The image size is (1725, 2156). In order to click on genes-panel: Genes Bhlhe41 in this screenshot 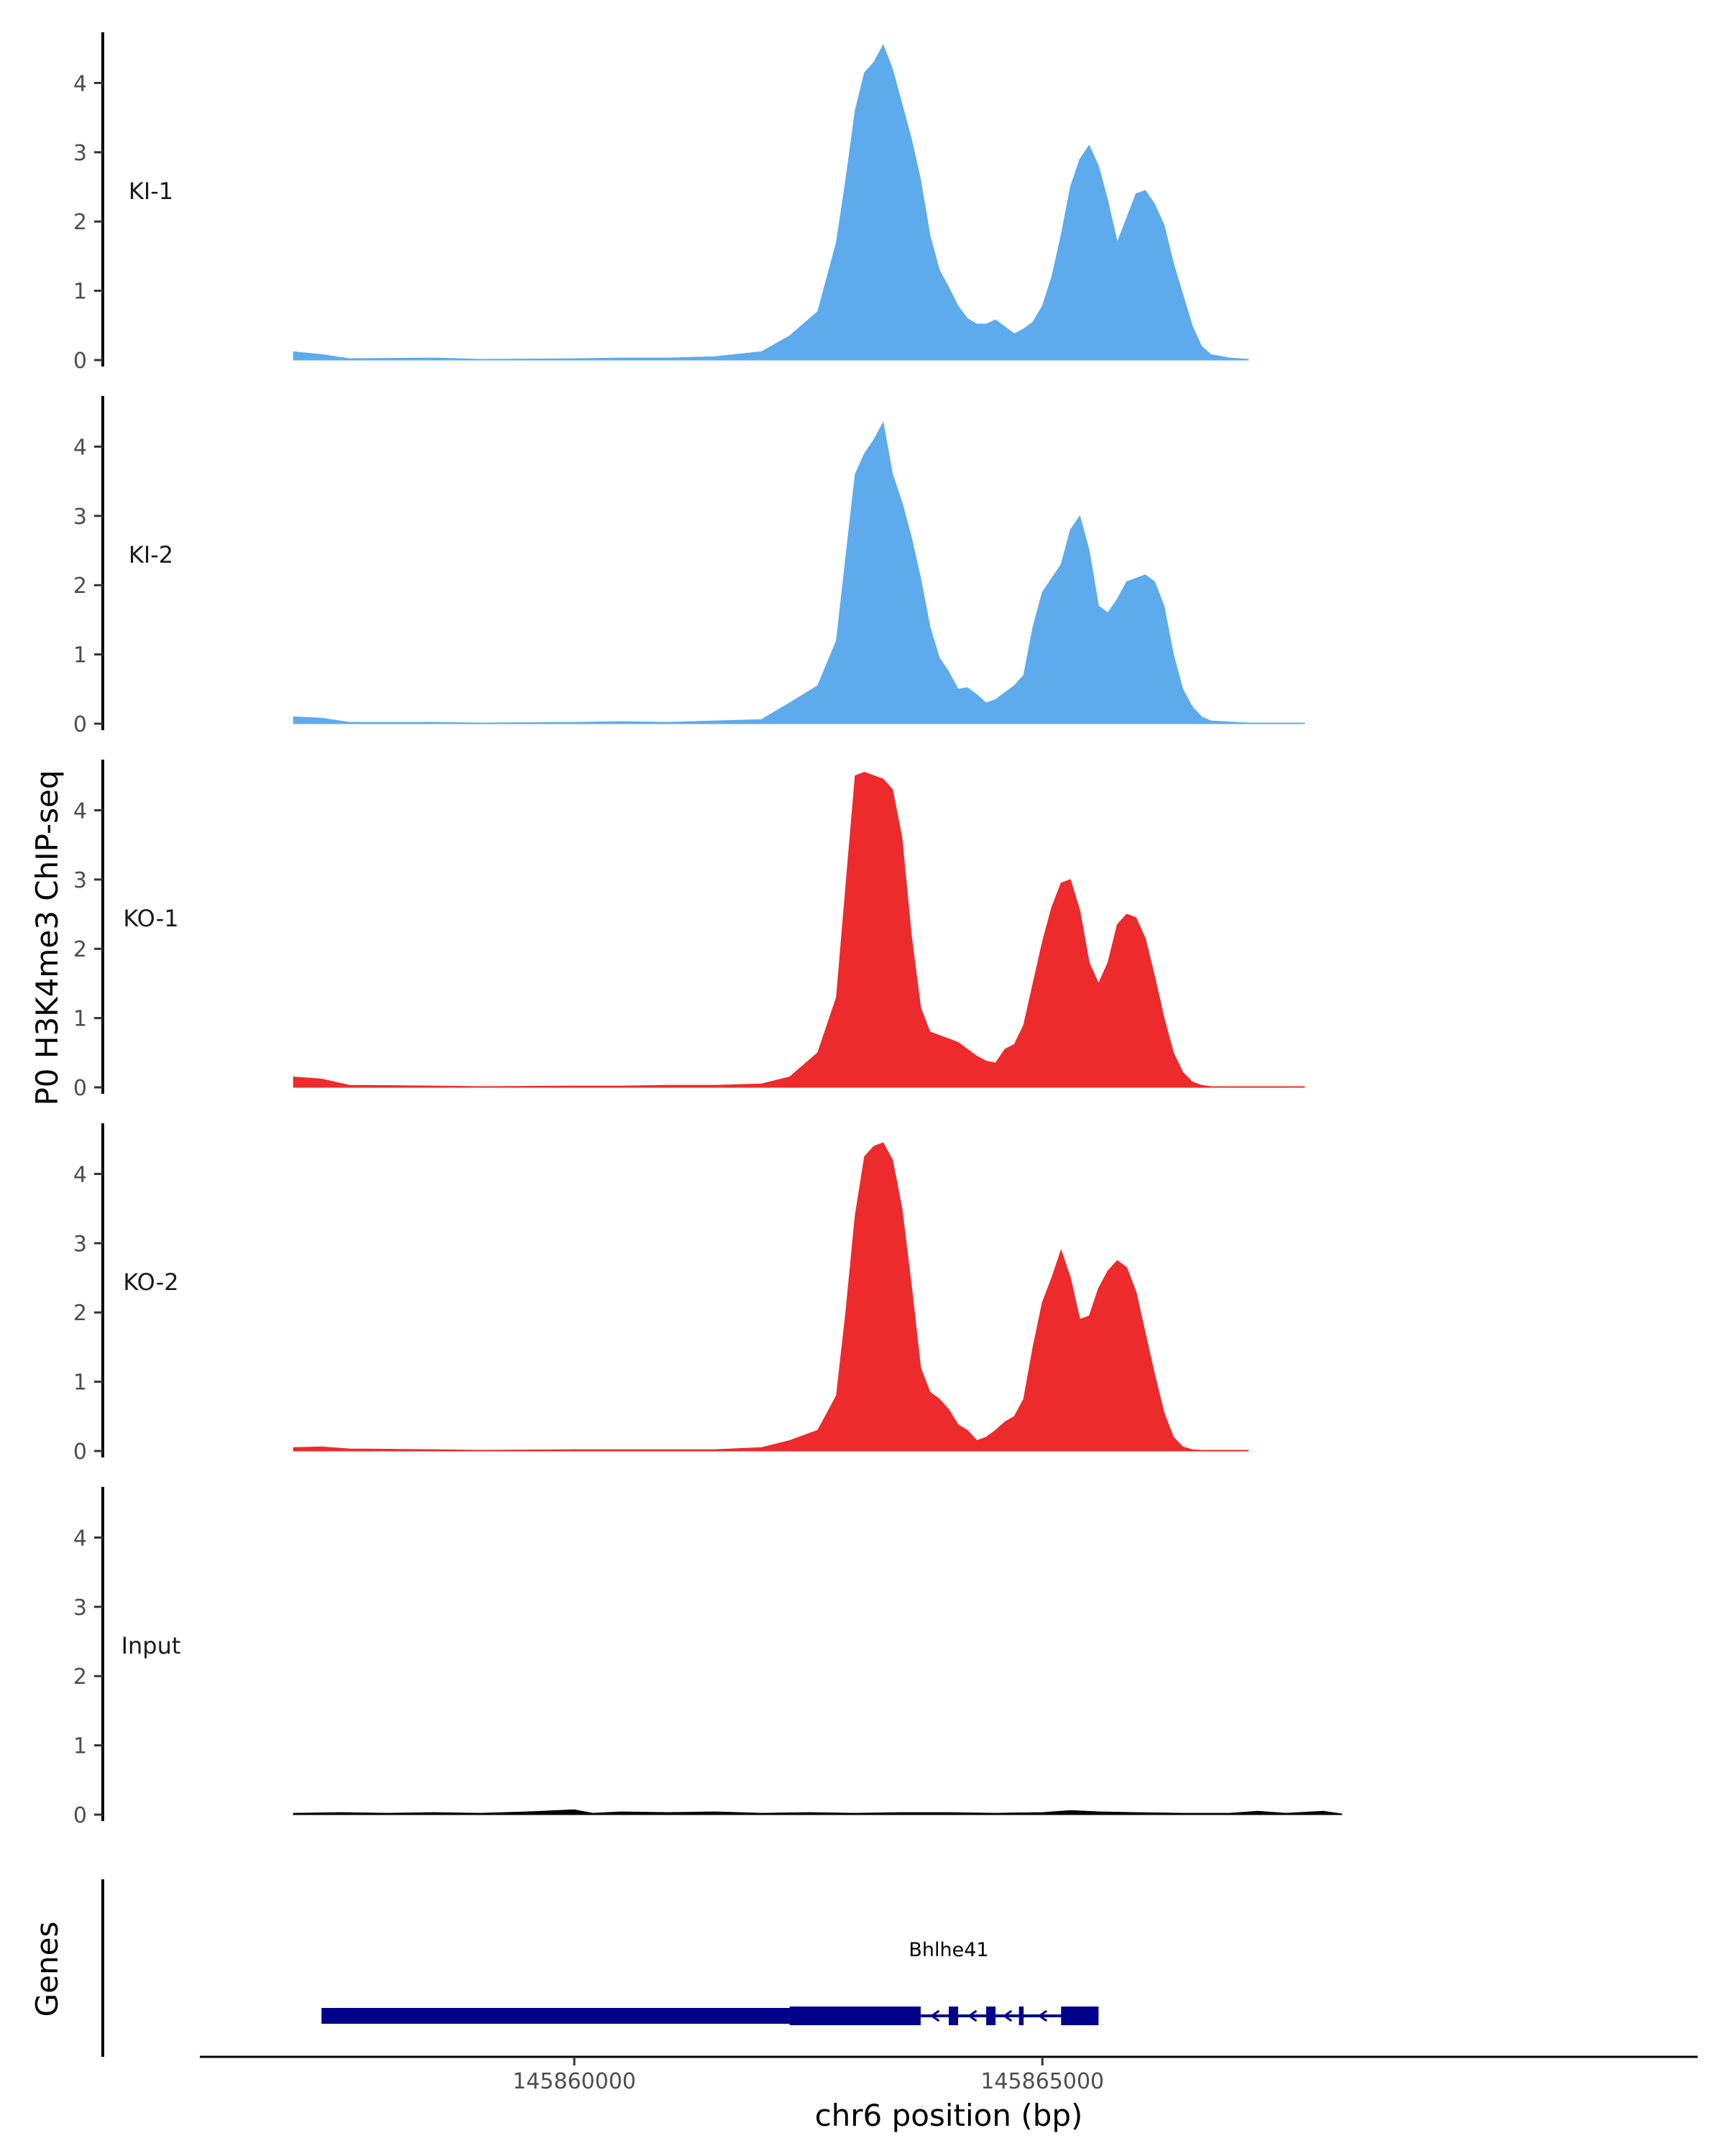, I will do `click(564, 1968)`.